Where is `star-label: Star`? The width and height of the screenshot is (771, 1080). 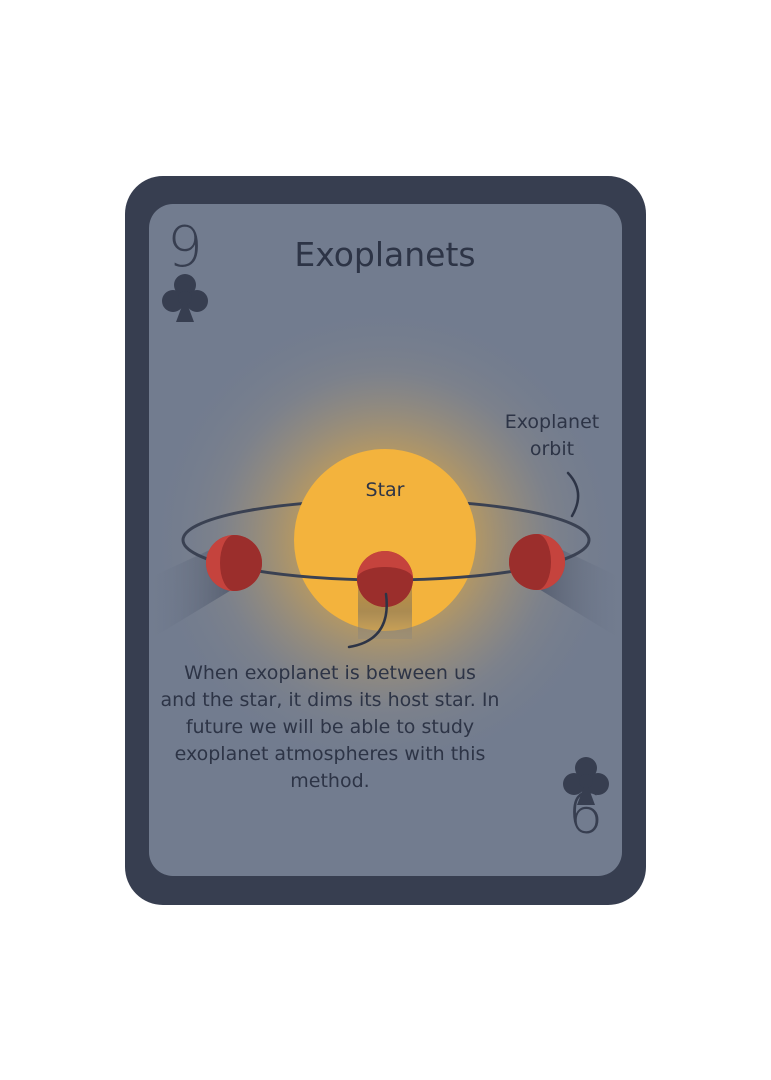
star-label: Star is located at coordinates (385, 490).